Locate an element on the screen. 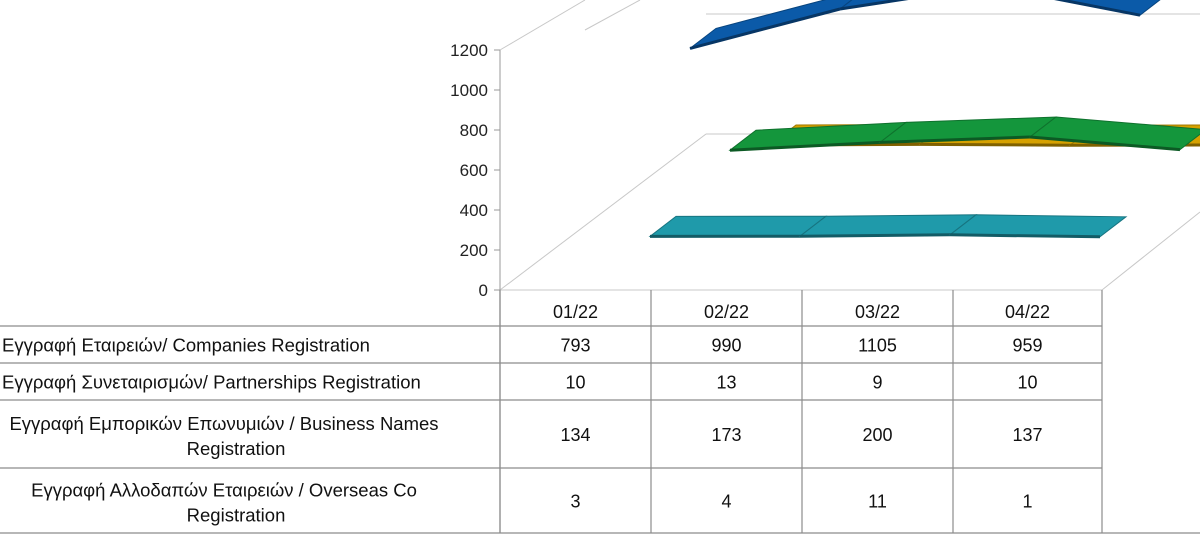 The image size is (1200, 536). cell-value: 1105 is located at coordinates (877, 346).